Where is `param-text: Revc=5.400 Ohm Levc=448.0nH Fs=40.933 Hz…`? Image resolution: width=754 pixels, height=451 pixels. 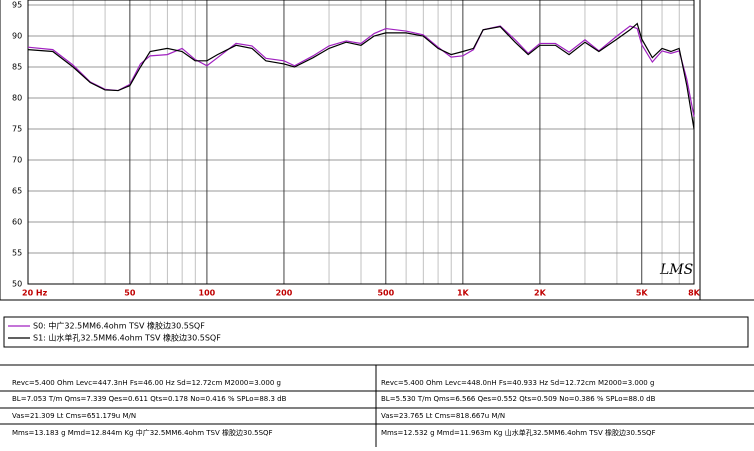
param-text: Revc=5.400 Ohm Levc=448.0nH Fs=40.933 Hz… is located at coordinates (517, 383).